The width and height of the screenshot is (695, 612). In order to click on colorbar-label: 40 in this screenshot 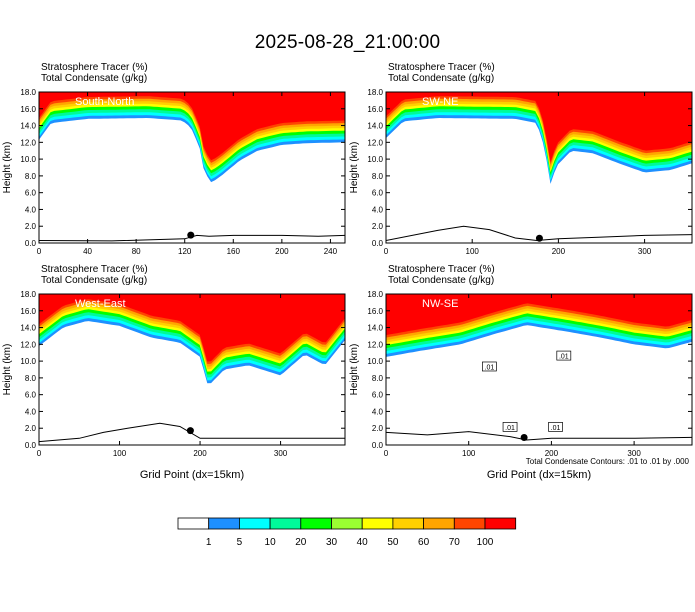, I will do `click(363, 542)`.